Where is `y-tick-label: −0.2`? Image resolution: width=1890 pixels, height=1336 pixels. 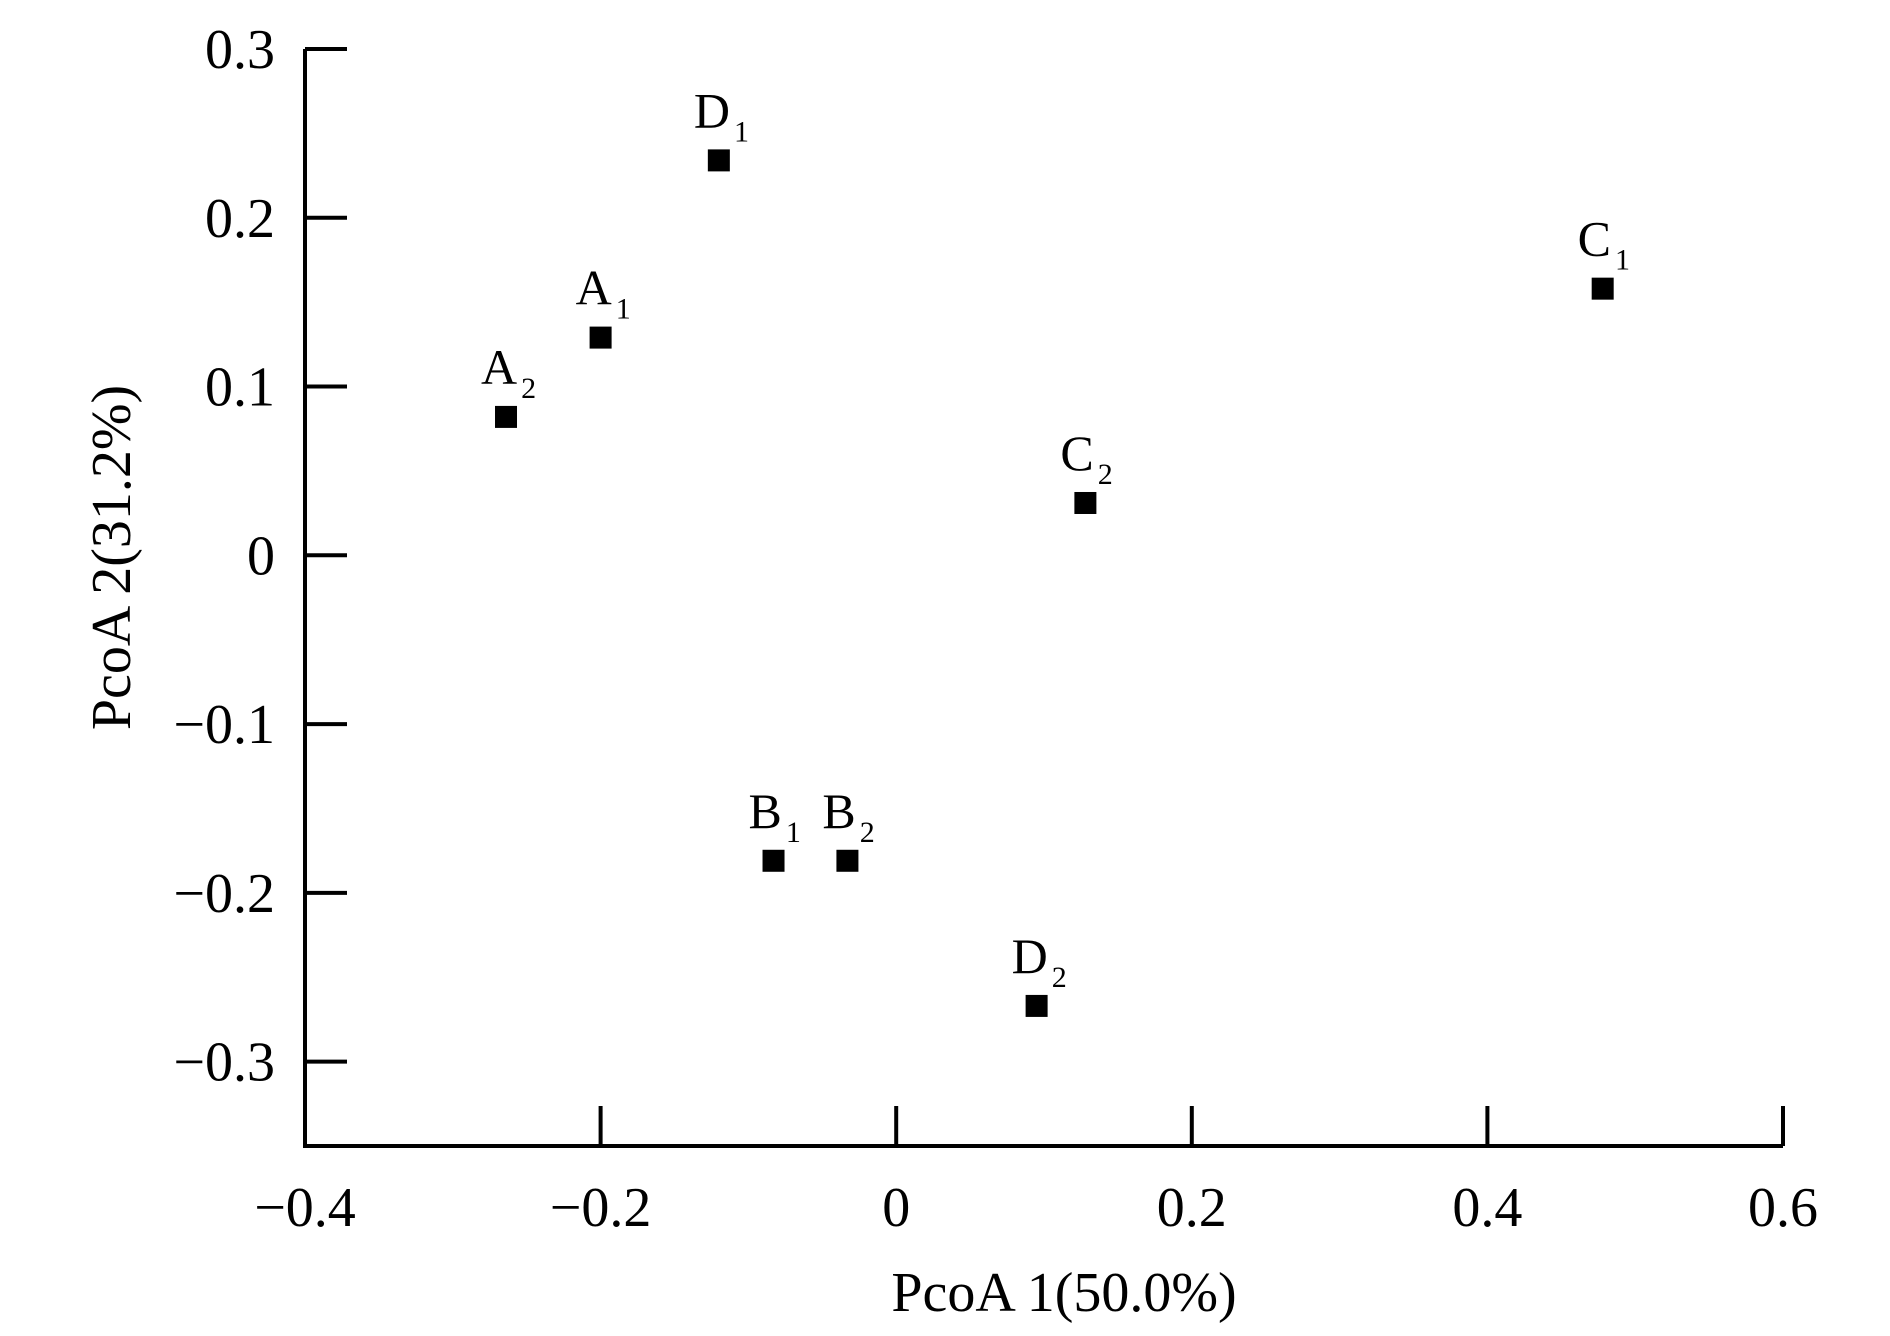 y-tick-label: −0.2 is located at coordinates (224, 894).